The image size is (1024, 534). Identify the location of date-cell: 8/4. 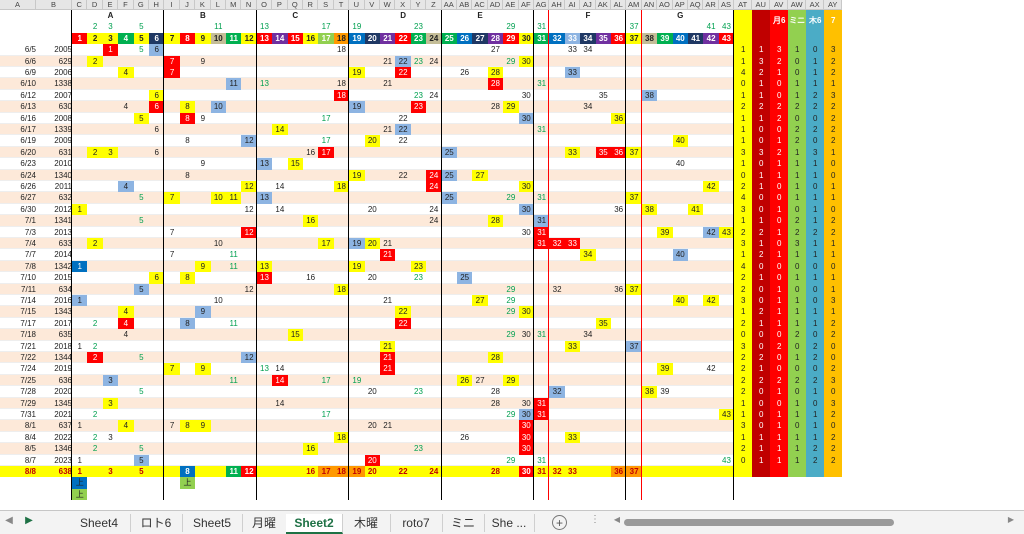
(30, 437).